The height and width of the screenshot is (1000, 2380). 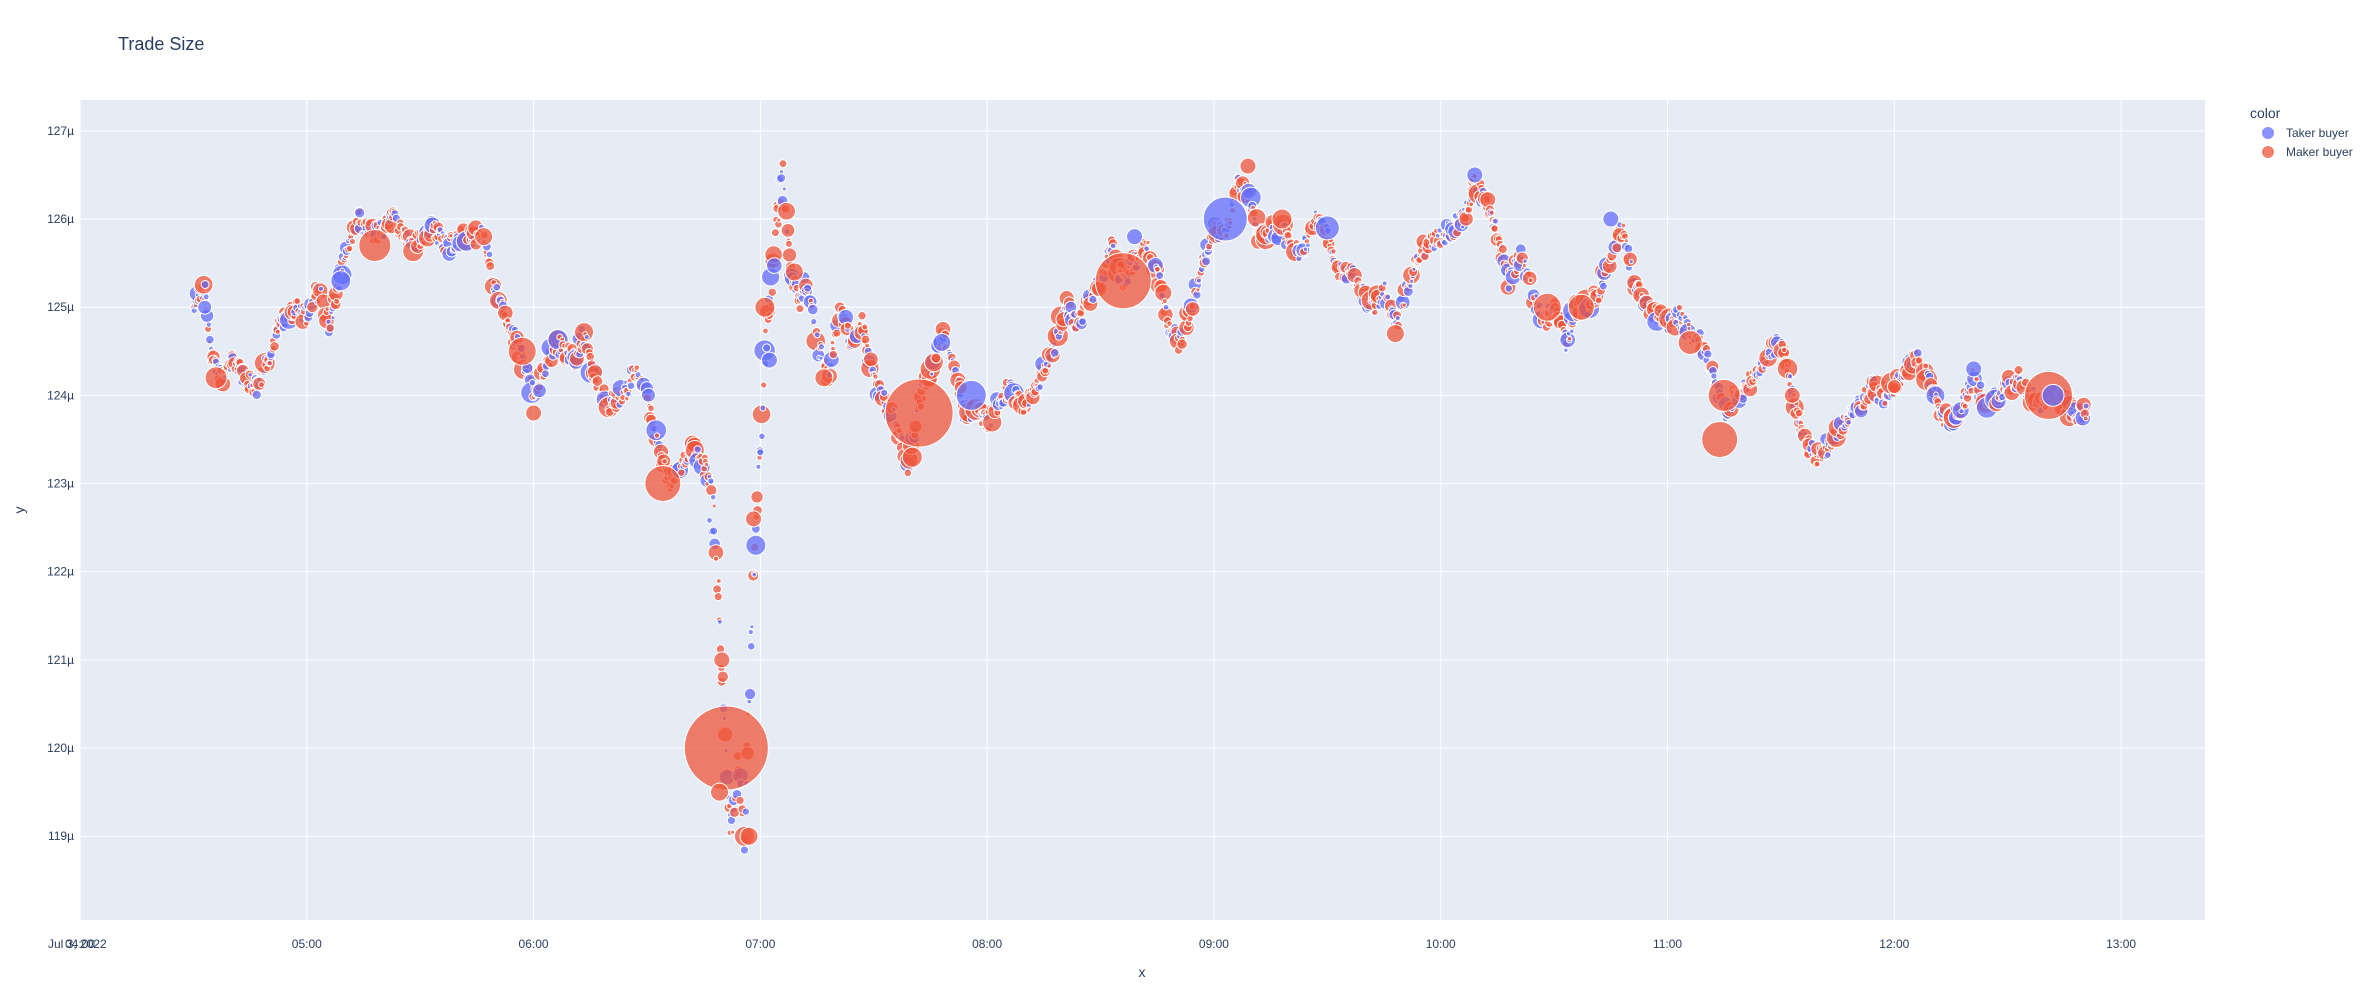 I want to click on legend-item-taker: Taker buyer, so click(x=2305, y=133).